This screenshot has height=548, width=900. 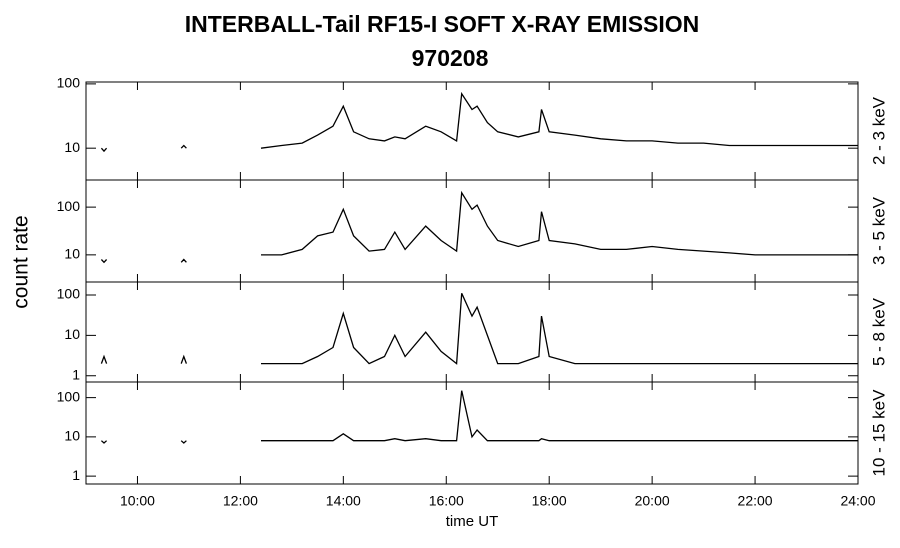 I want to click on panel-label: 5 - 8 keV, so click(x=878, y=331).